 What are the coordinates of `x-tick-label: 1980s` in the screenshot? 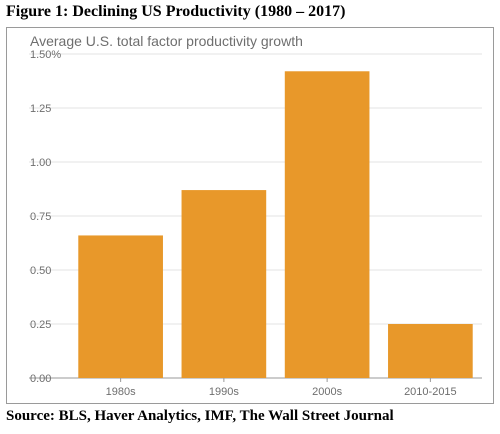 It's located at (121, 392).